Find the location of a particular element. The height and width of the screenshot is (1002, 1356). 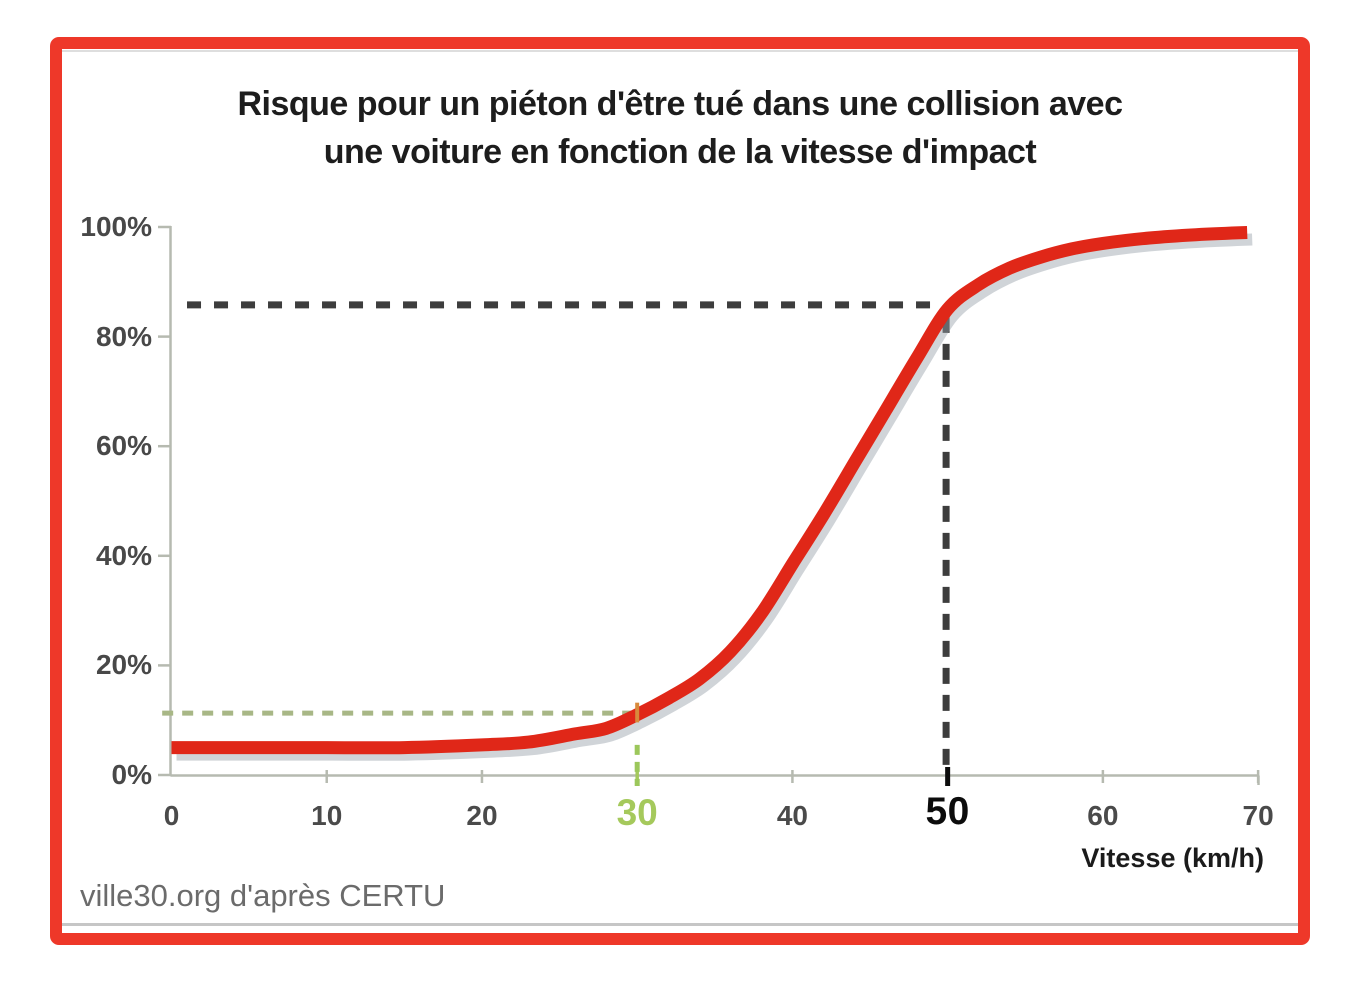

x-tick-label-30: 30 is located at coordinates (637, 812).